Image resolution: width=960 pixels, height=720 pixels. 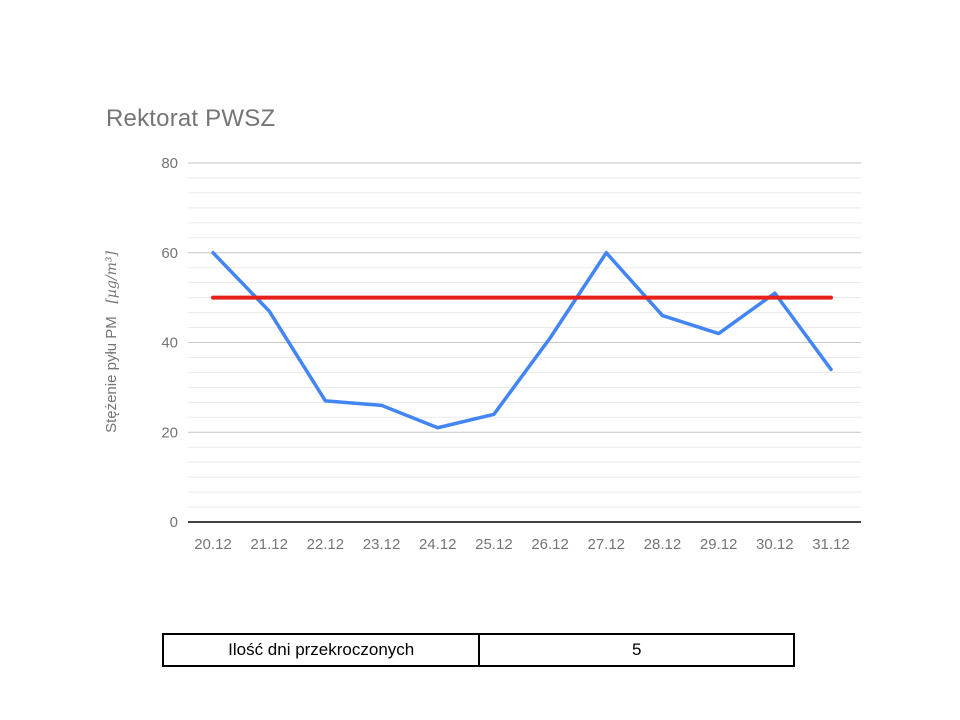 What do you see at coordinates (775, 544) in the screenshot?
I see `x-tick-label: 30.12` at bounding box center [775, 544].